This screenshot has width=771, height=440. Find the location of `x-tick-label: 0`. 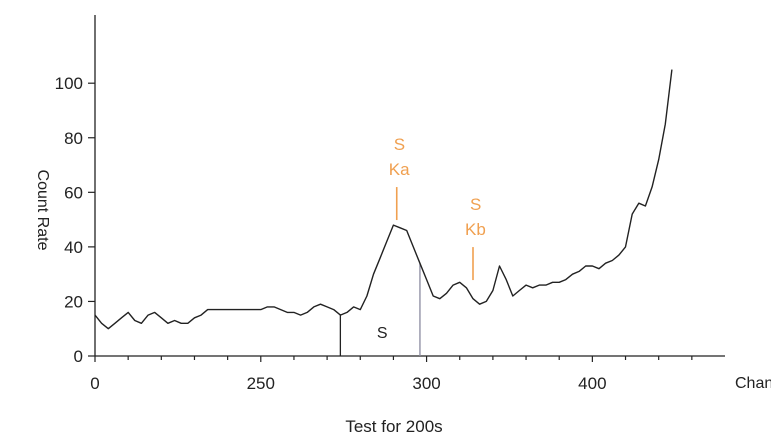

x-tick-label: 0 is located at coordinates (94, 383).